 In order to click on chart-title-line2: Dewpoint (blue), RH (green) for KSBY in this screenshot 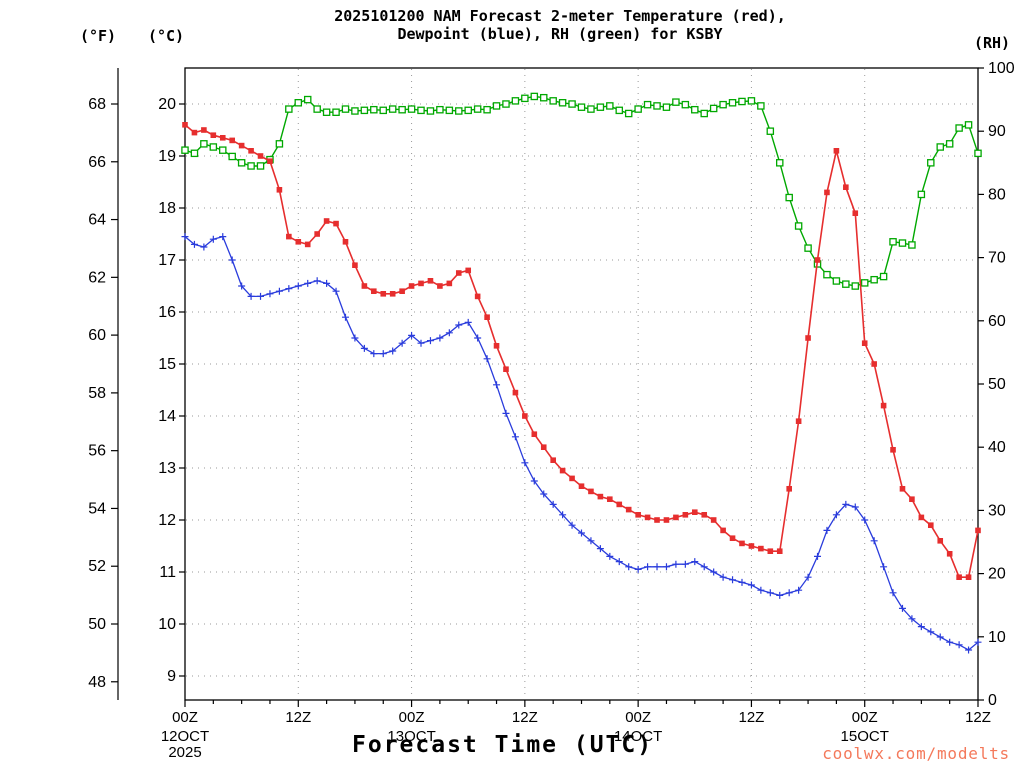, I will do `click(560, 34)`.